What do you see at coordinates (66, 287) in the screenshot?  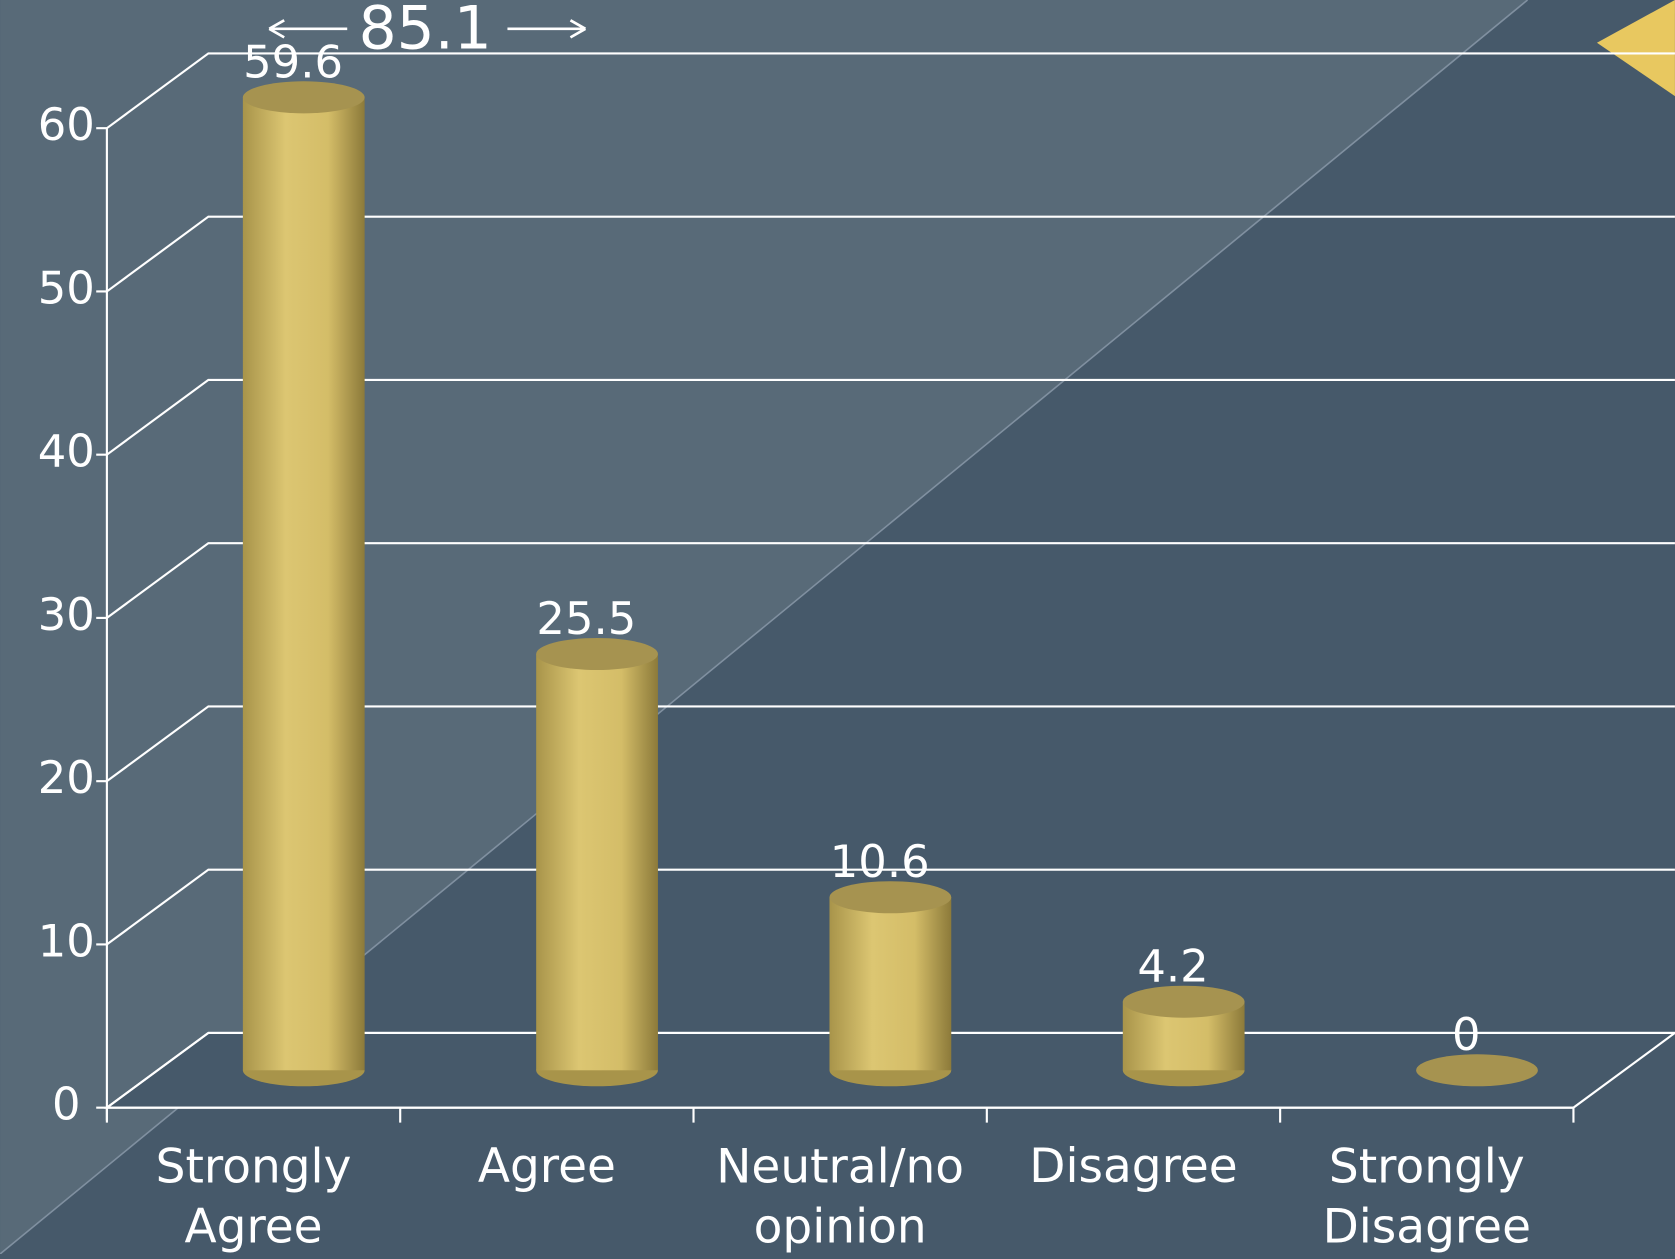 I see `y-tick-label: 50` at bounding box center [66, 287].